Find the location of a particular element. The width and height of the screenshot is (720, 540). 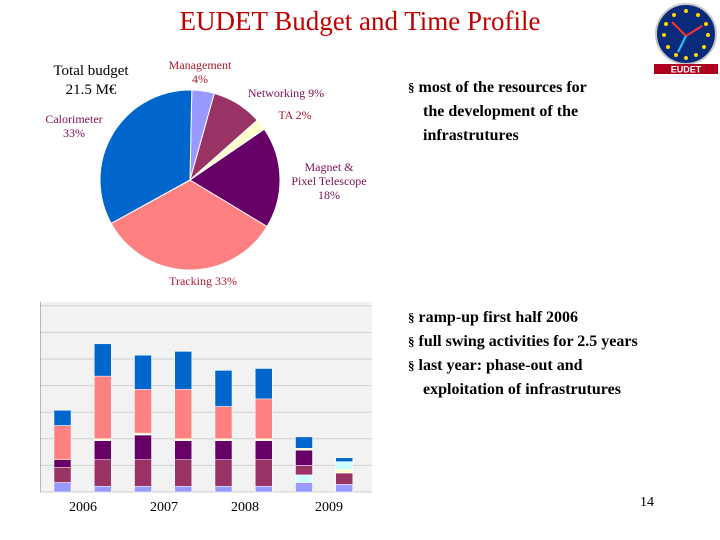

bar-5-segment-tracking is located at coordinates (223, 423).